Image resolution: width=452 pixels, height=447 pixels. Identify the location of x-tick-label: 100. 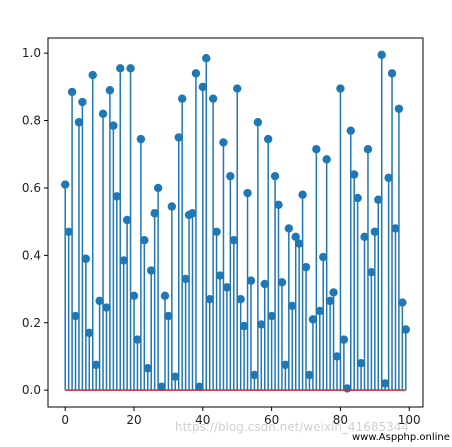
(409, 420).